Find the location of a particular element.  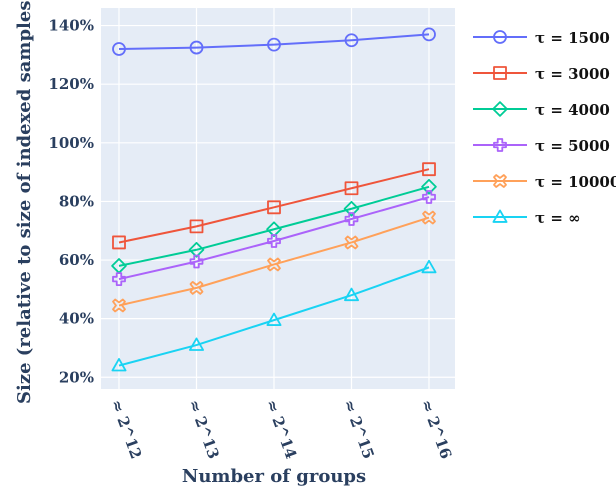

x-axis-ticks: ≈ 2^12 ≈ 2^13 ≈ 2^14 ≈ 2^15 ≈ 2^16 is located at coordinates (281, 429).